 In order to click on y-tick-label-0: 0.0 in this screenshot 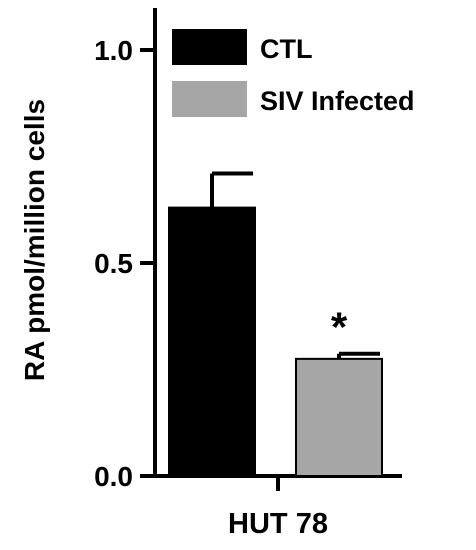, I will do `click(113, 476)`.